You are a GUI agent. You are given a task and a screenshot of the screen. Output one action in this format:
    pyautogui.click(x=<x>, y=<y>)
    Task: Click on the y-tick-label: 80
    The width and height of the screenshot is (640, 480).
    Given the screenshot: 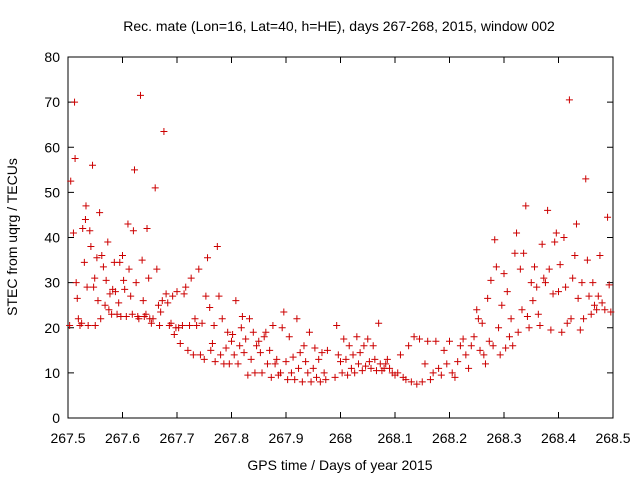 What is the action you would take?
    pyautogui.click(x=52, y=57)
    